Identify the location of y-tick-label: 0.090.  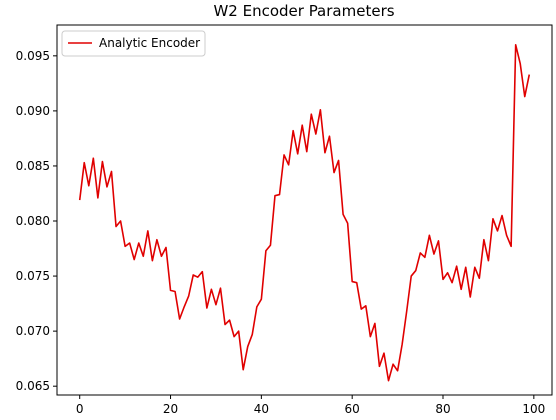
(33, 111).